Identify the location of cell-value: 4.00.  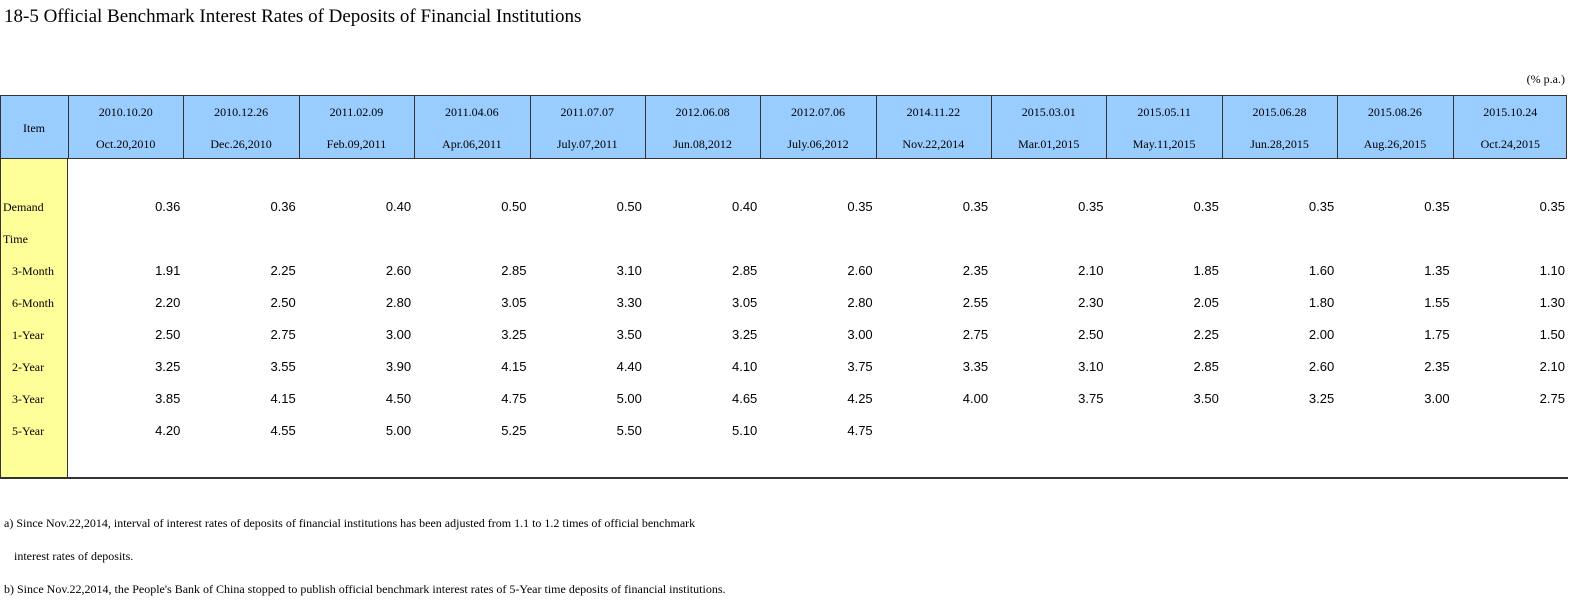
(975, 398).